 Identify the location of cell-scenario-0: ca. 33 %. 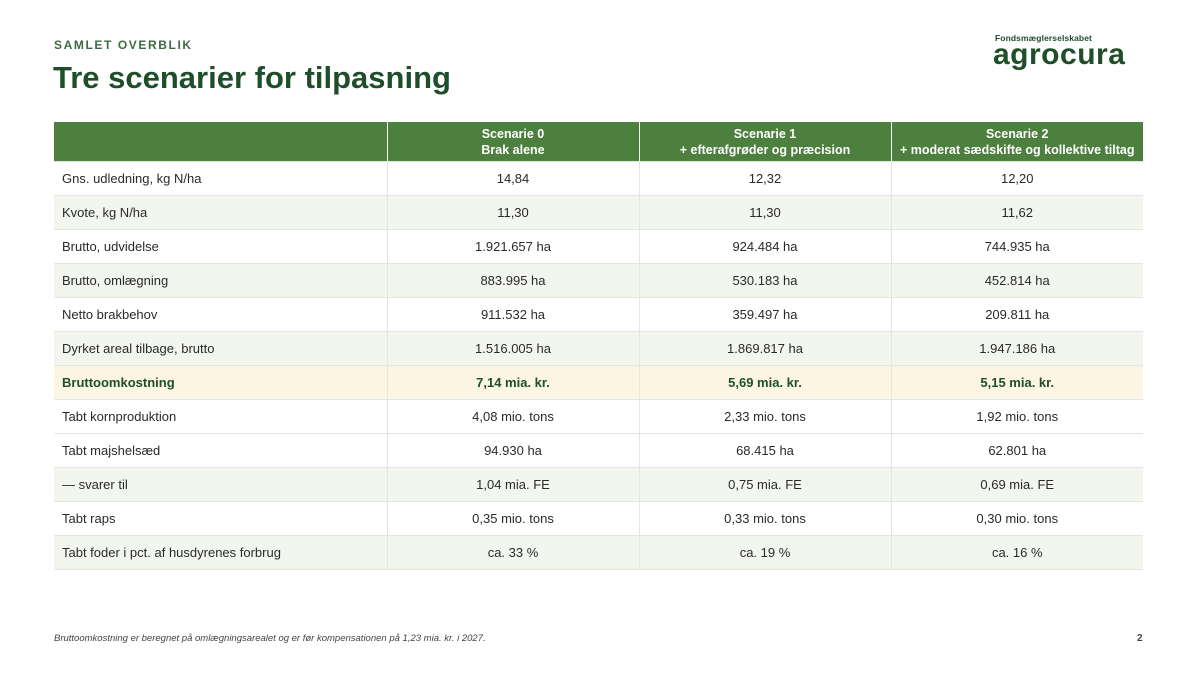
(512, 552).